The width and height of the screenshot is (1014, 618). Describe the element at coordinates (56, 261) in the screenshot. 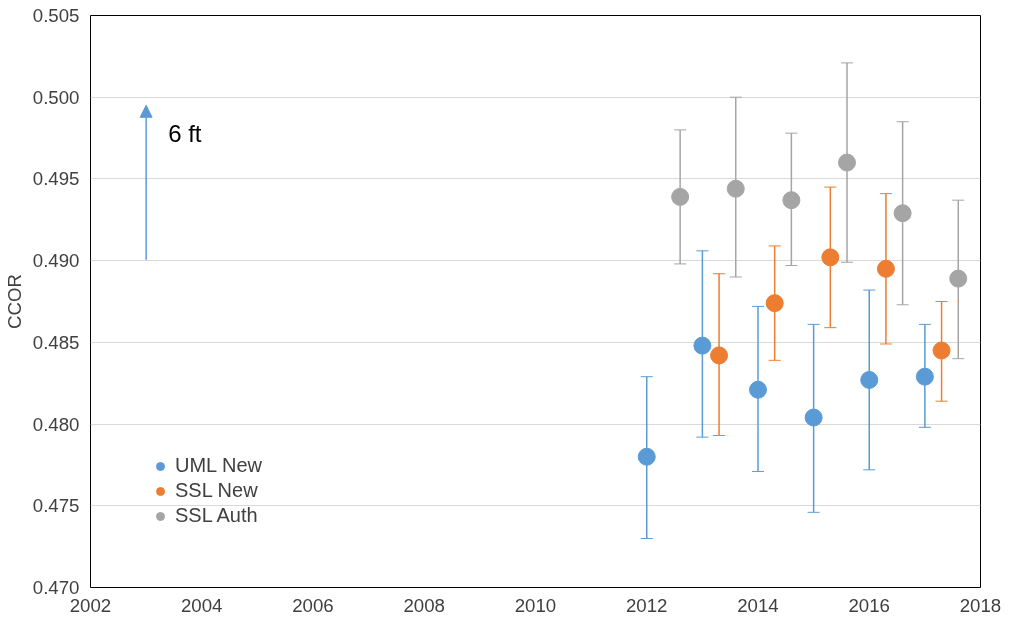

I see `y-tick-label: 0.490` at that location.